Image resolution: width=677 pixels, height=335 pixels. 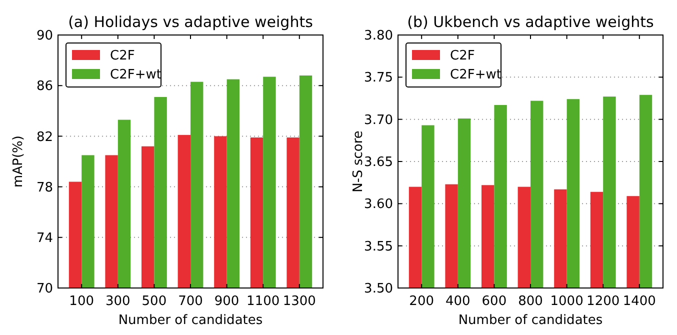 I want to click on x-tick-label: 1400, so click(x=639, y=301).